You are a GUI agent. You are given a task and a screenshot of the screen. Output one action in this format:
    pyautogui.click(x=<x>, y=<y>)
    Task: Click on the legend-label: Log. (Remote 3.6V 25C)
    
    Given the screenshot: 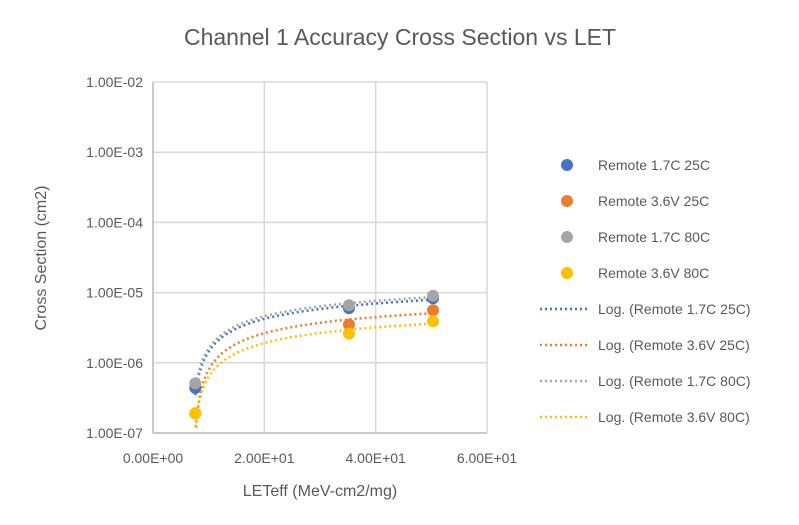 What is the action you would take?
    pyautogui.click(x=674, y=345)
    